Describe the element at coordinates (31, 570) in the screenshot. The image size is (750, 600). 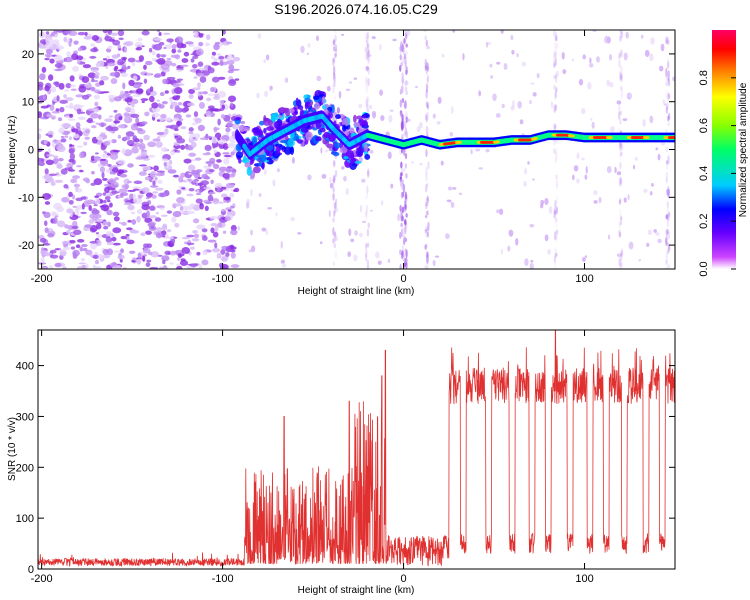
I see `1-ytick-label: 0` at that location.